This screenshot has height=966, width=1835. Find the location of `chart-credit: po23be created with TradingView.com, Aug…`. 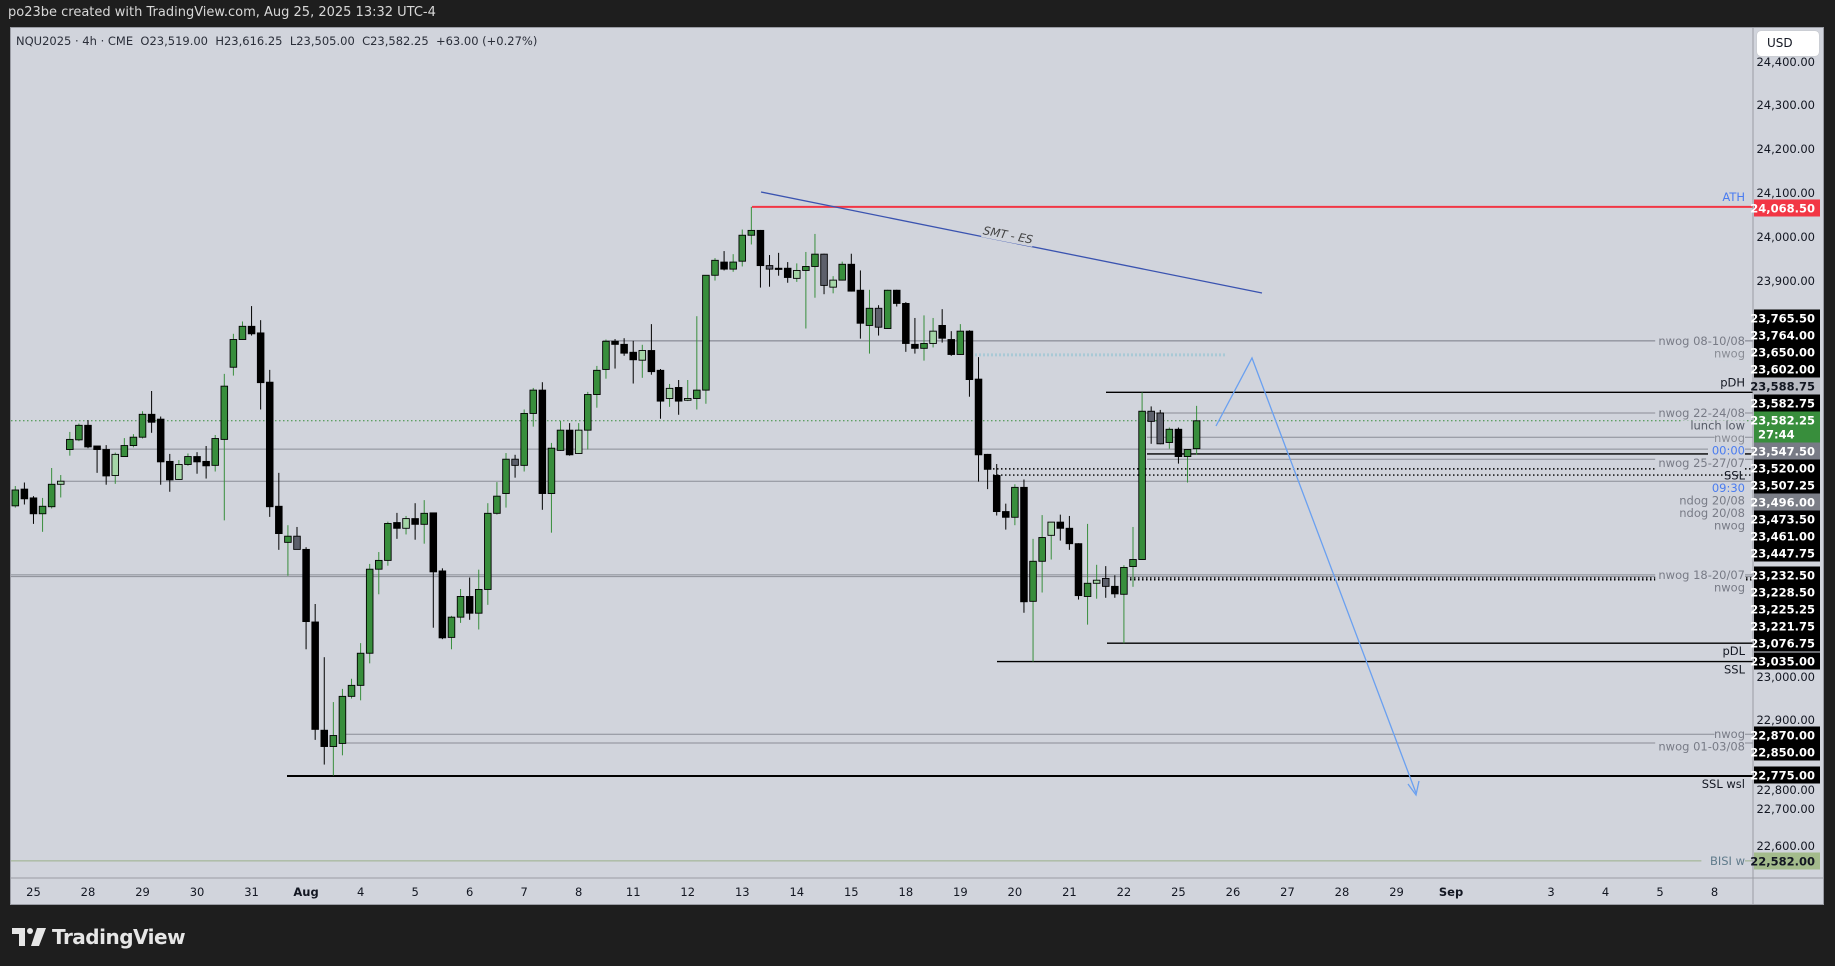

chart-credit: po23be created with TradingView.com, Aug… is located at coordinates (222, 12).